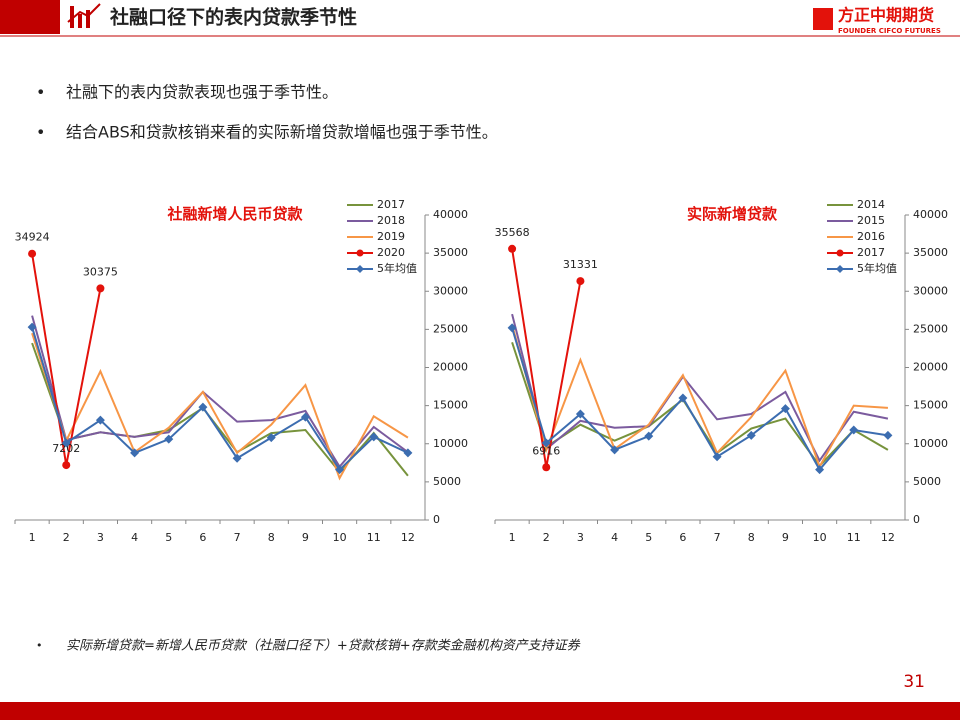 This screenshot has height=720, width=960. Describe the element at coordinates (732, 214) in the screenshot. I see `chart-title: 实际新增贷款` at that location.